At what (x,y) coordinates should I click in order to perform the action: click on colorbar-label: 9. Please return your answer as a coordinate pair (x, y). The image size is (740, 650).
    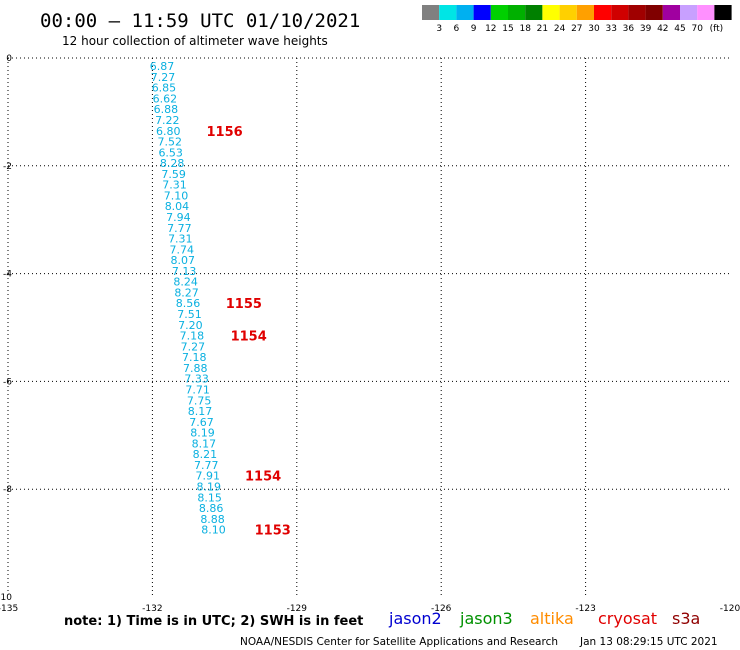
    Looking at the image, I should click on (474, 29).